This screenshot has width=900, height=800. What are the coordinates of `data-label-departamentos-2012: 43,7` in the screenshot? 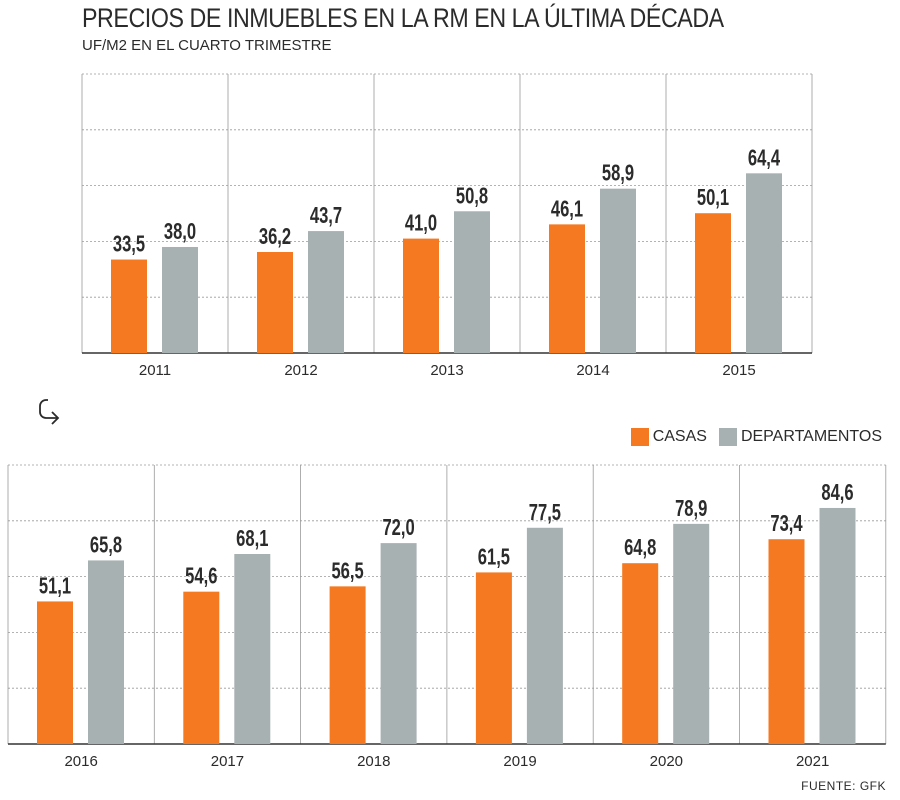 It's located at (326, 216).